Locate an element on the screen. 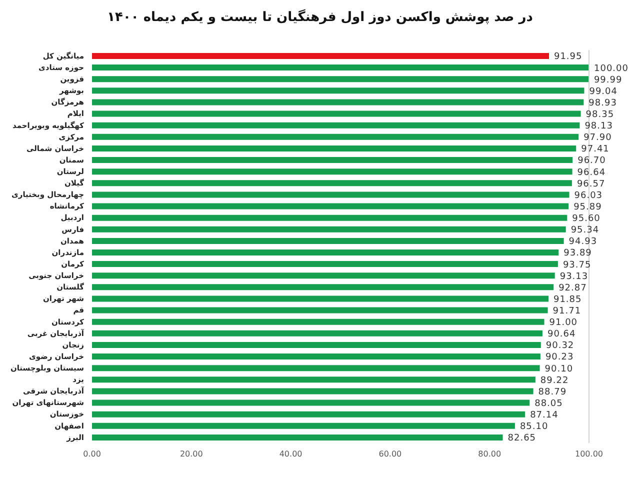 The image size is (640, 493). data-label: 96.03 is located at coordinates (588, 195).